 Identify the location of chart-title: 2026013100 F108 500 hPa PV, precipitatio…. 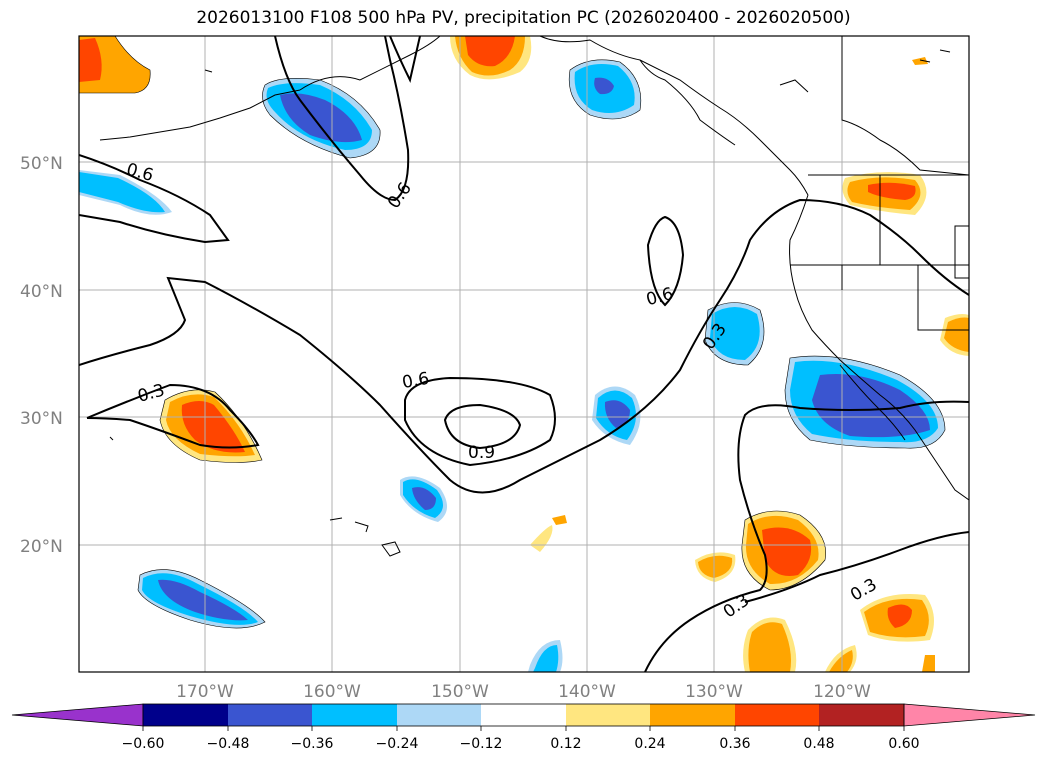
(523, 18).